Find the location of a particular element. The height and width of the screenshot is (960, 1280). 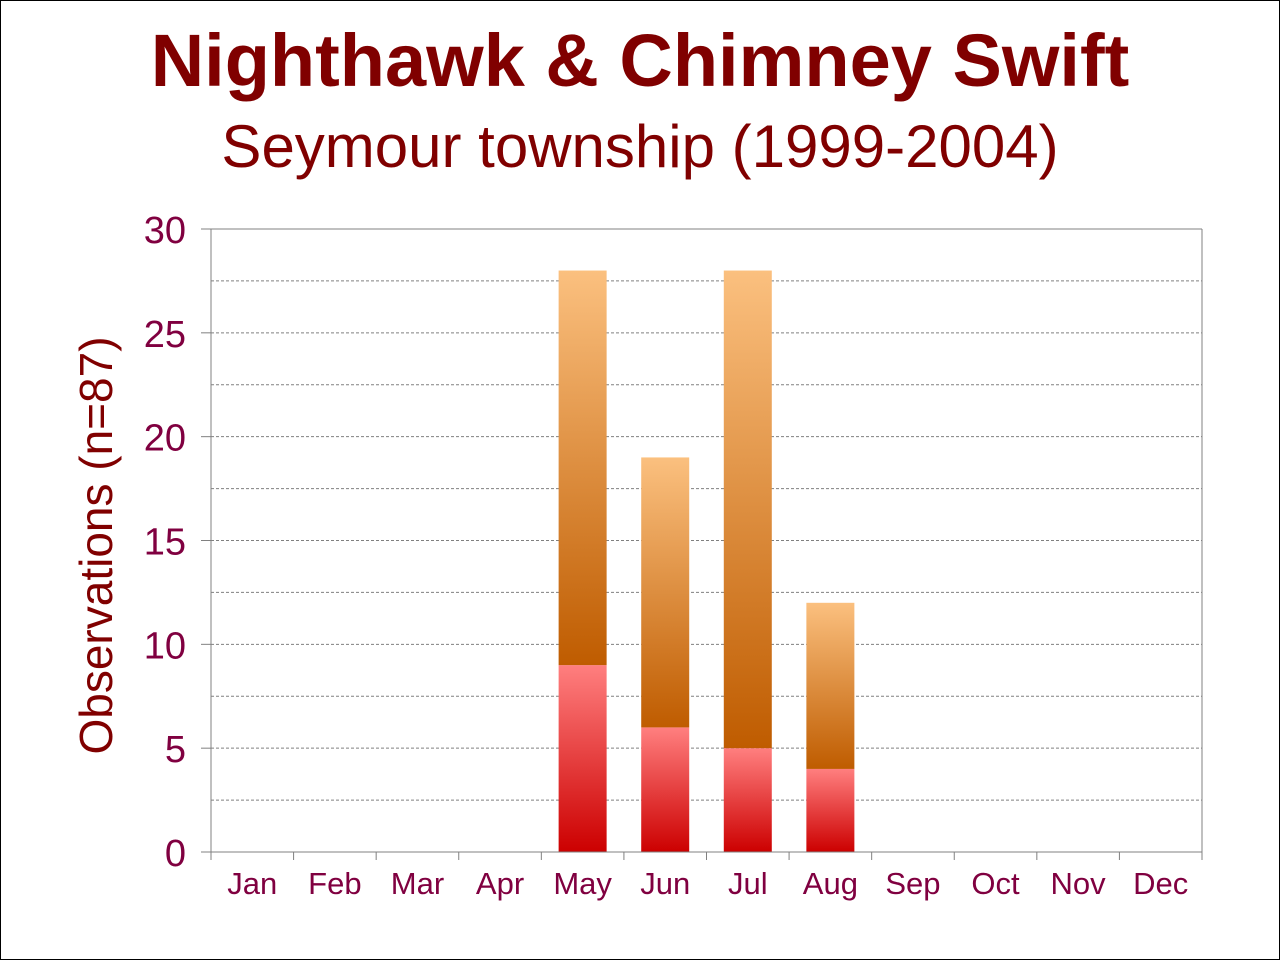

x-tick-label: Jul is located at coordinates (748, 883).